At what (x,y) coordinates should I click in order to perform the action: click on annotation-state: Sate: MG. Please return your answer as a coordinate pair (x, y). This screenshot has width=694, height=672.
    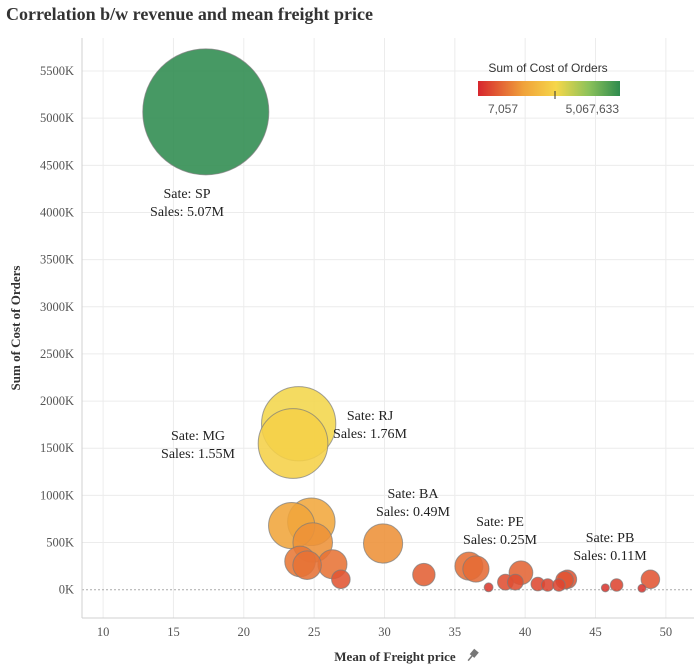
    Looking at the image, I should click on (198, 436).